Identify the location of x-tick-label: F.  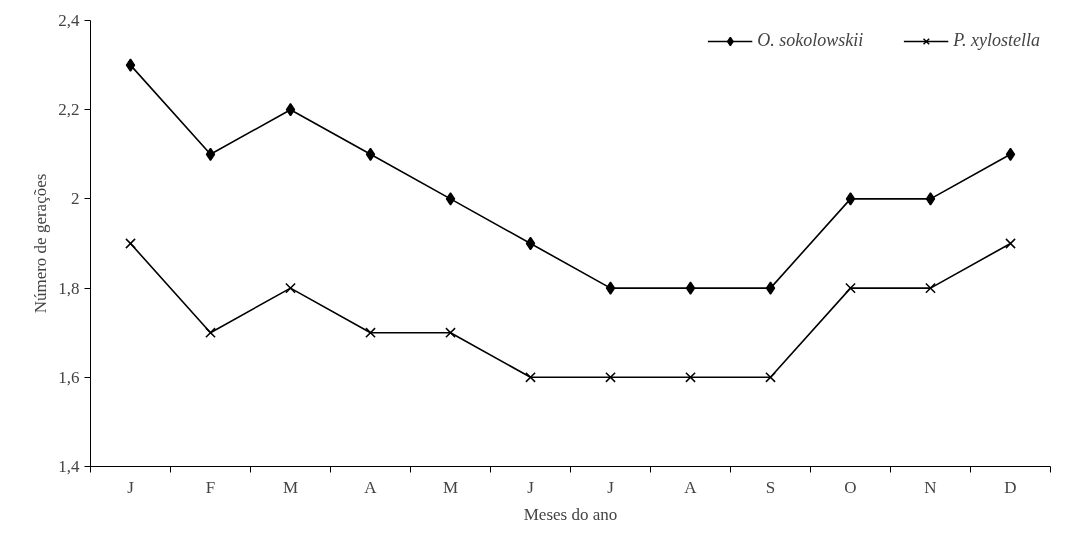
(210, 487).